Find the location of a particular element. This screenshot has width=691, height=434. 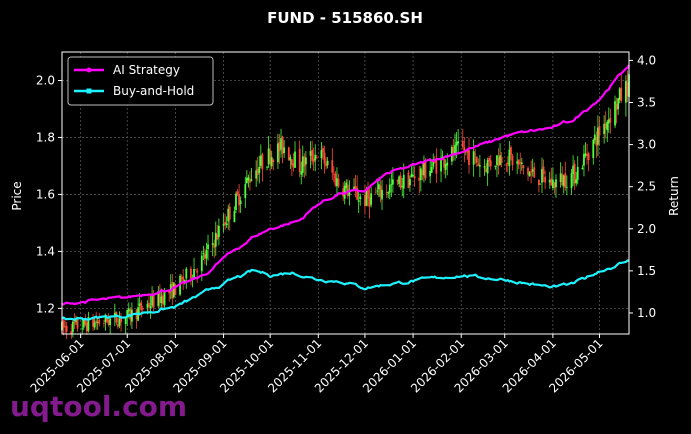

y-axis-right-label: Return is located at coordinates (674, 196).